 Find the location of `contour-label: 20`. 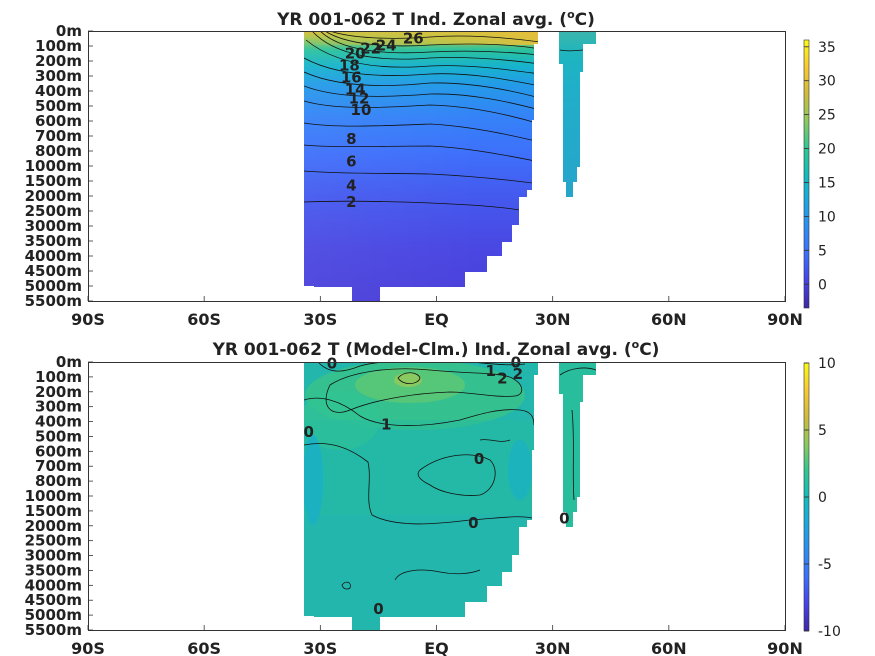

contour-label: 20 is located at coordinates (355, 54).